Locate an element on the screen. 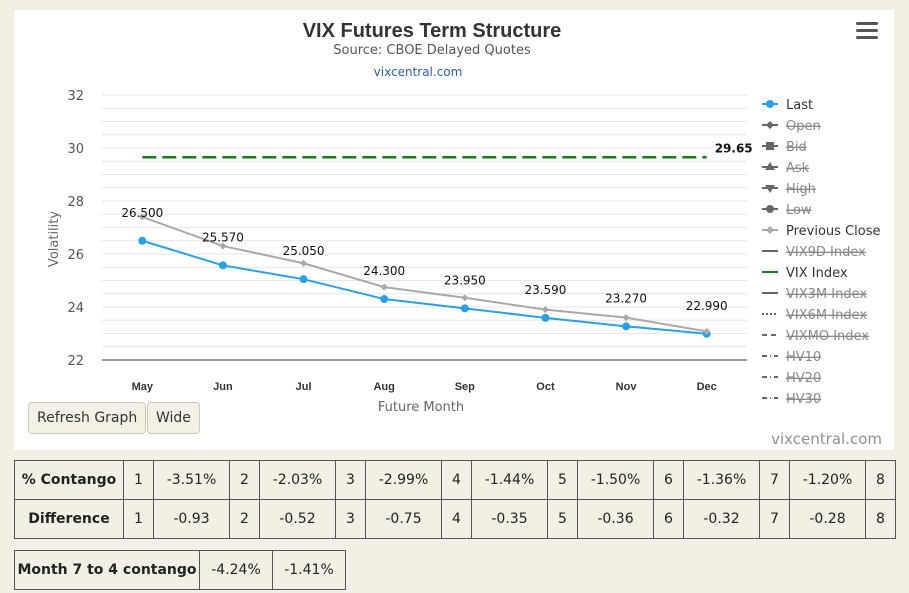  table-cell: -4.24% is located at coordinates (236, 570).